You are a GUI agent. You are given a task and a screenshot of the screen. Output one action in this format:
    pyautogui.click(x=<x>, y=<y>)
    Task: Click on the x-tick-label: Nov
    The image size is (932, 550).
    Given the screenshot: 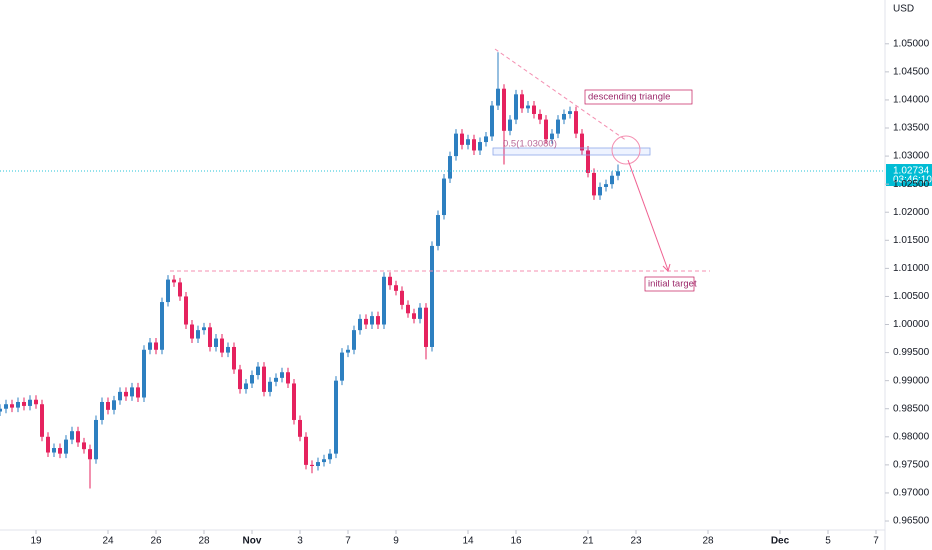 What is the action you would take?
    pyautogui.click(x=252, y=541)
    